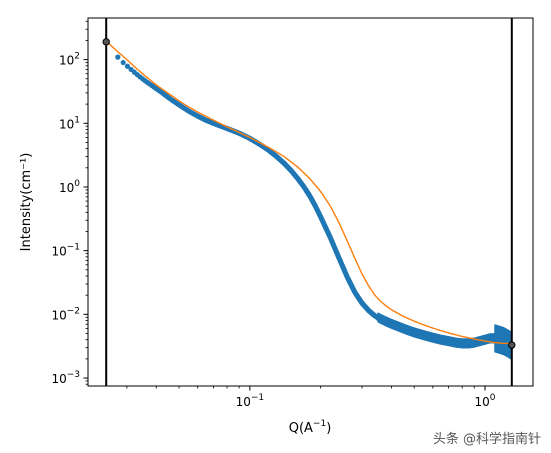 The height and width of the screenshot is (453, 551). I want to click on x-axis-label: Q(A−1), so click(310, 427).